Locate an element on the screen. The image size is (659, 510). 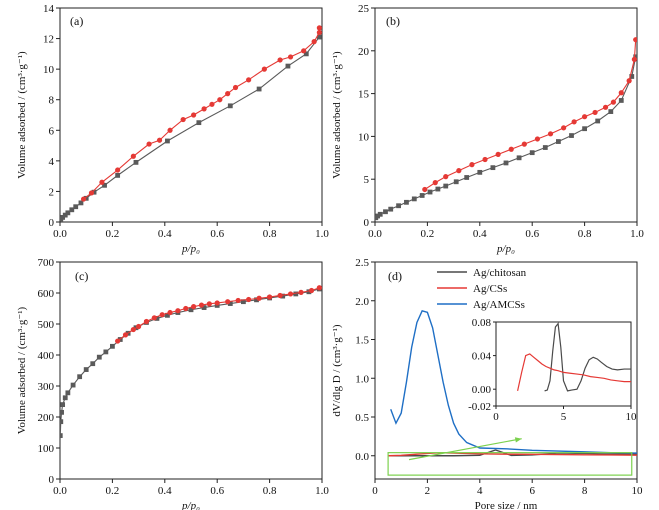
panel-letter: (b) is located at coordinates (393, 21).